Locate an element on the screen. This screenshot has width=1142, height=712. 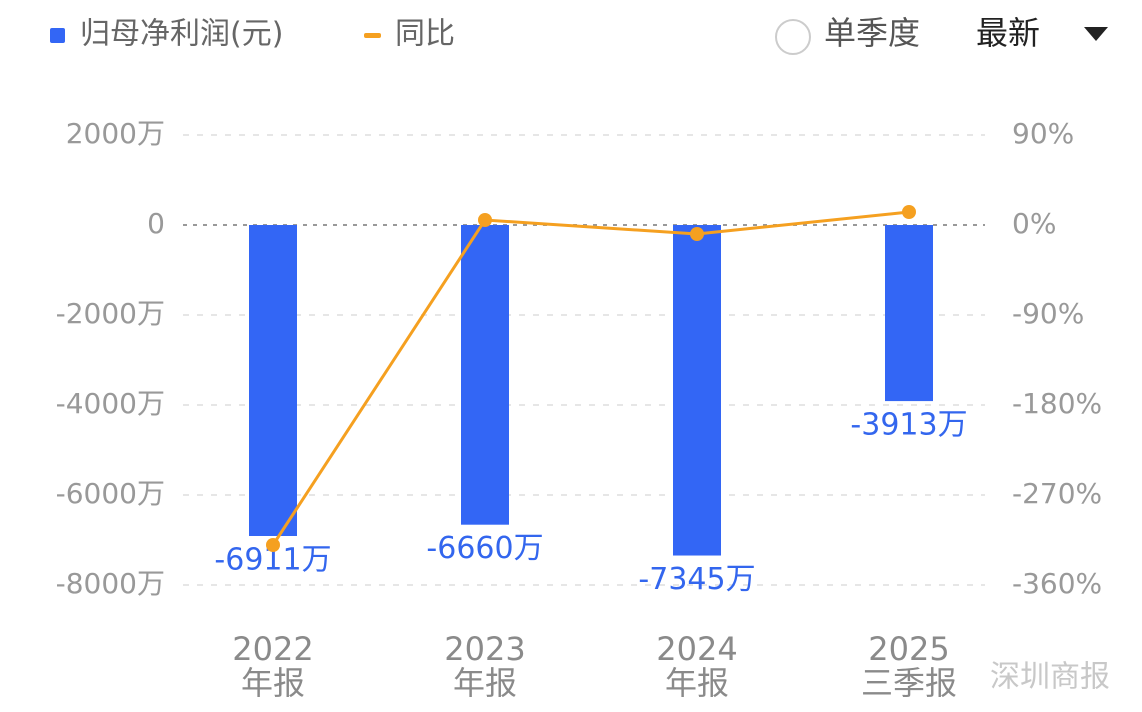
dropdown-arrow is located at coordinates (1096, 34).